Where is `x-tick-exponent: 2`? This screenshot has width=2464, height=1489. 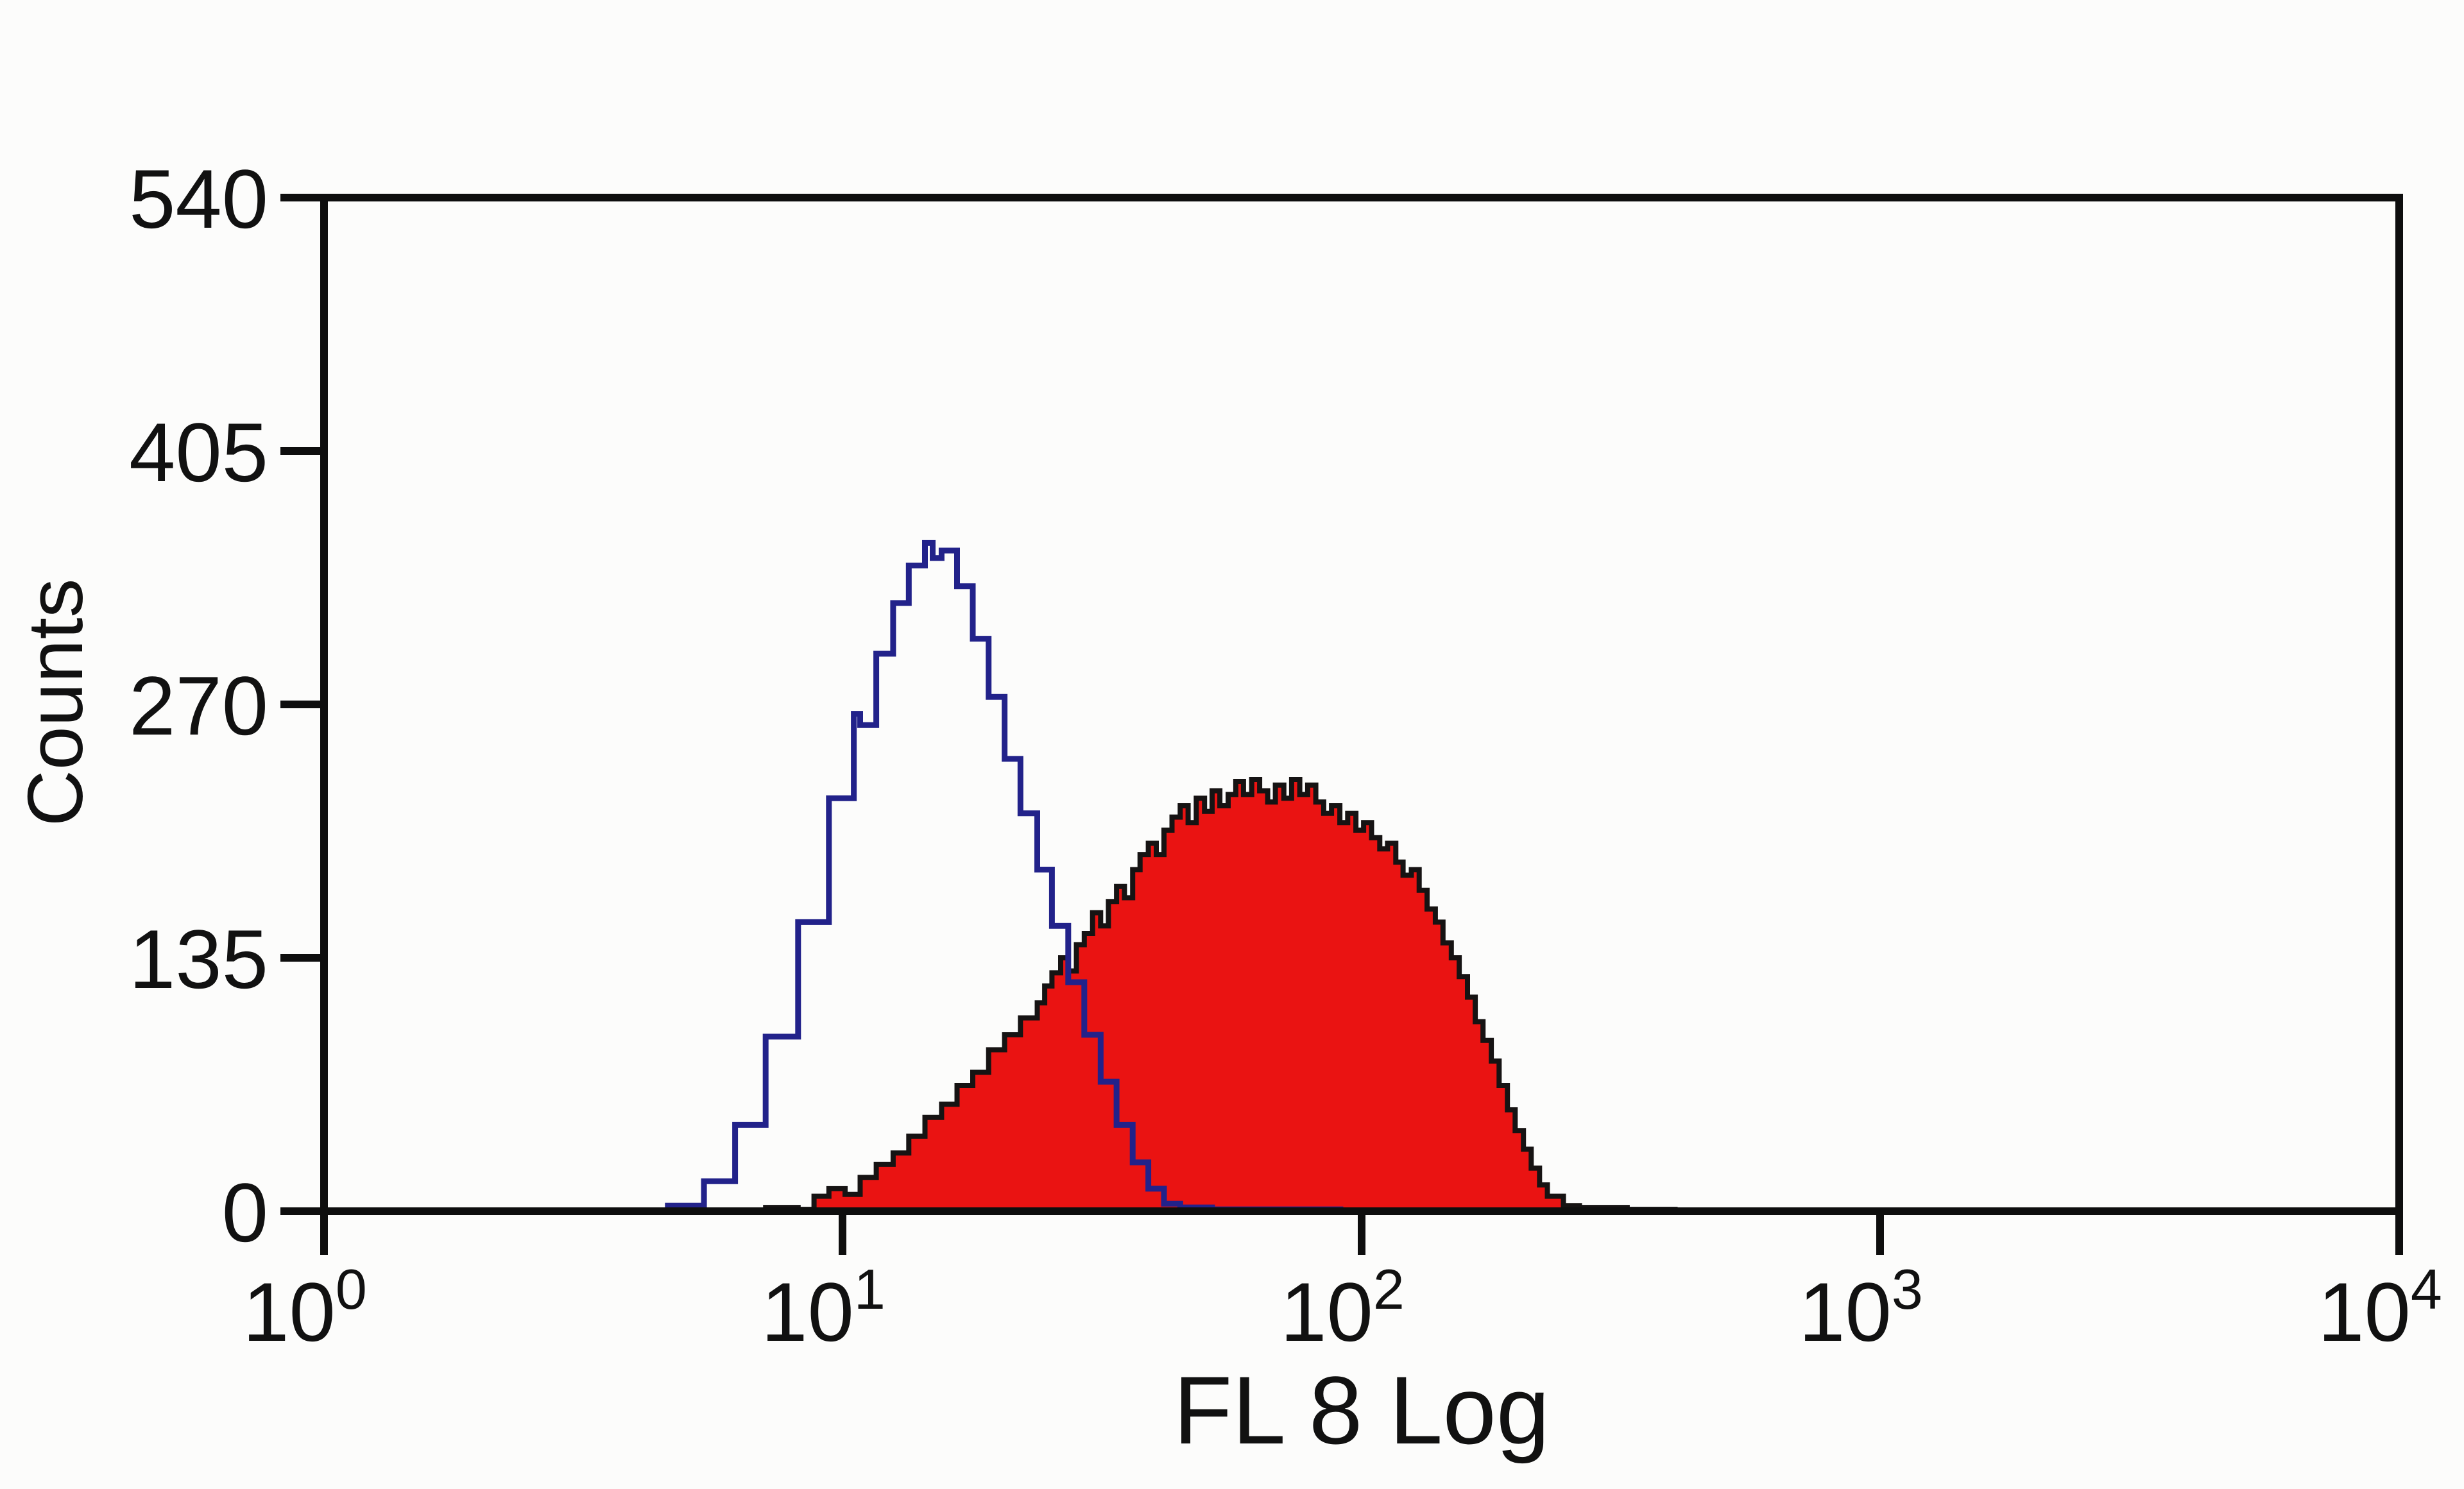 x-tick-exponent: 2 is located at coordinates (1389, 1289).